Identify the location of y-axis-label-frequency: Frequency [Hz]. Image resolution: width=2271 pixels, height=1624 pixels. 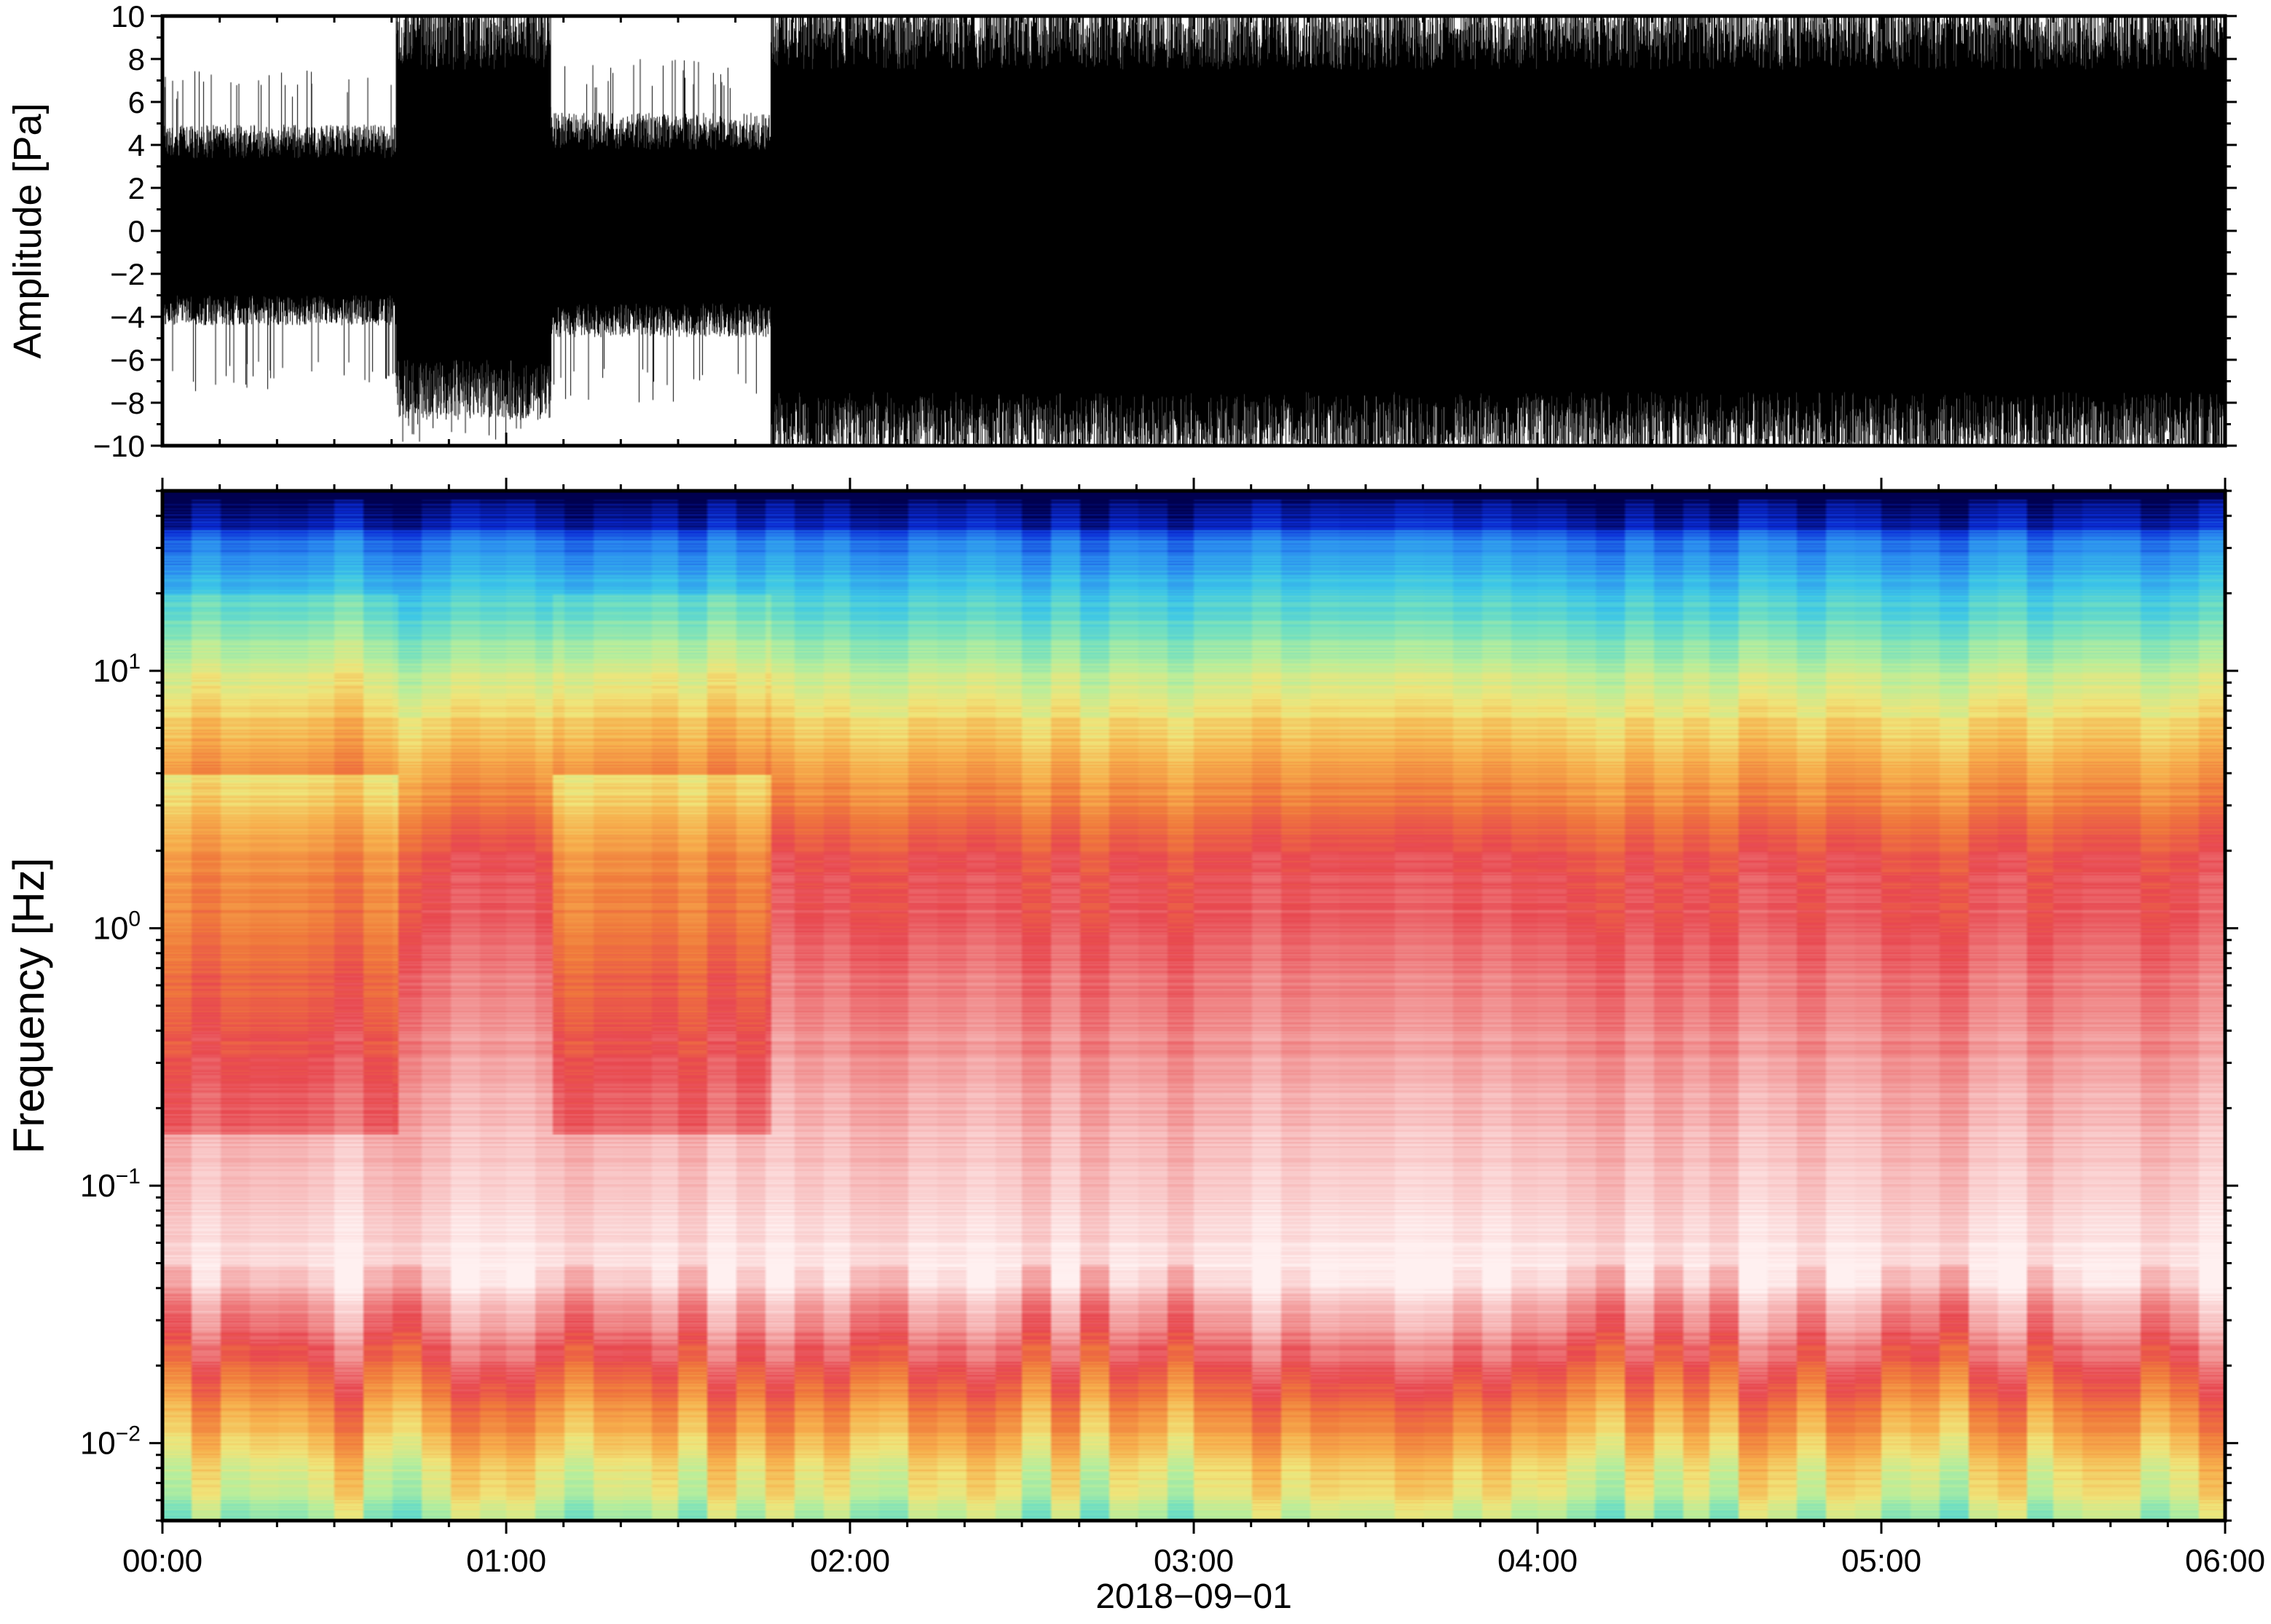
(28, 1006).